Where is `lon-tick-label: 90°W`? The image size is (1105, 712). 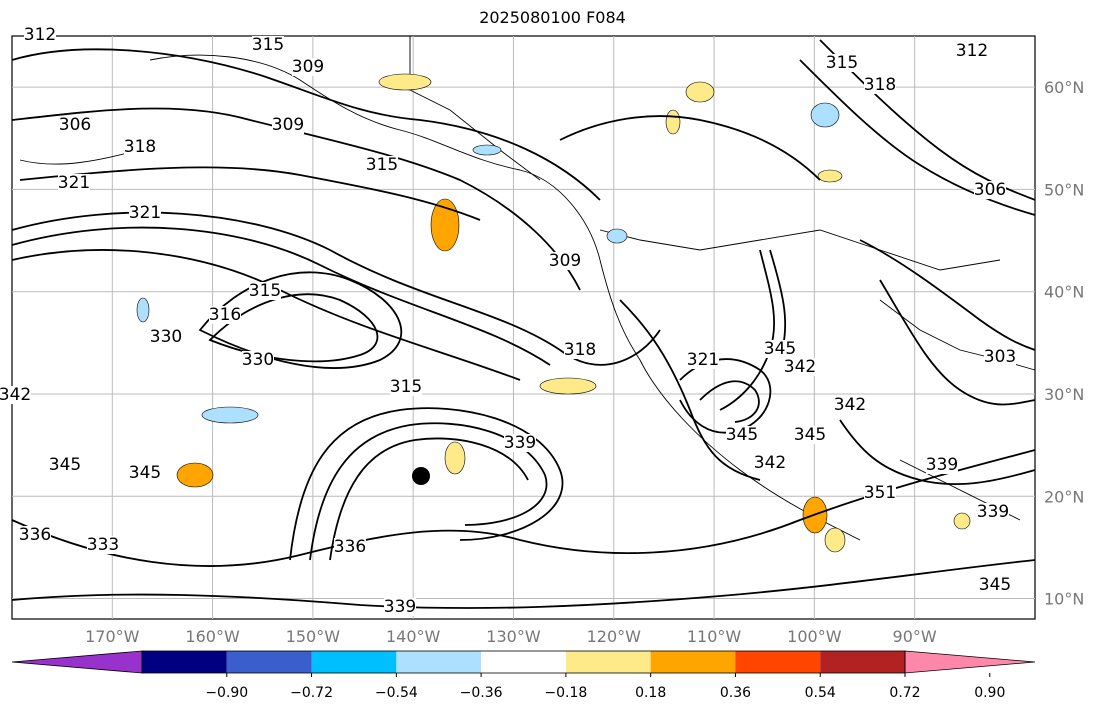 lon-tick-label: 90°W is located at coordinates (915, 636).